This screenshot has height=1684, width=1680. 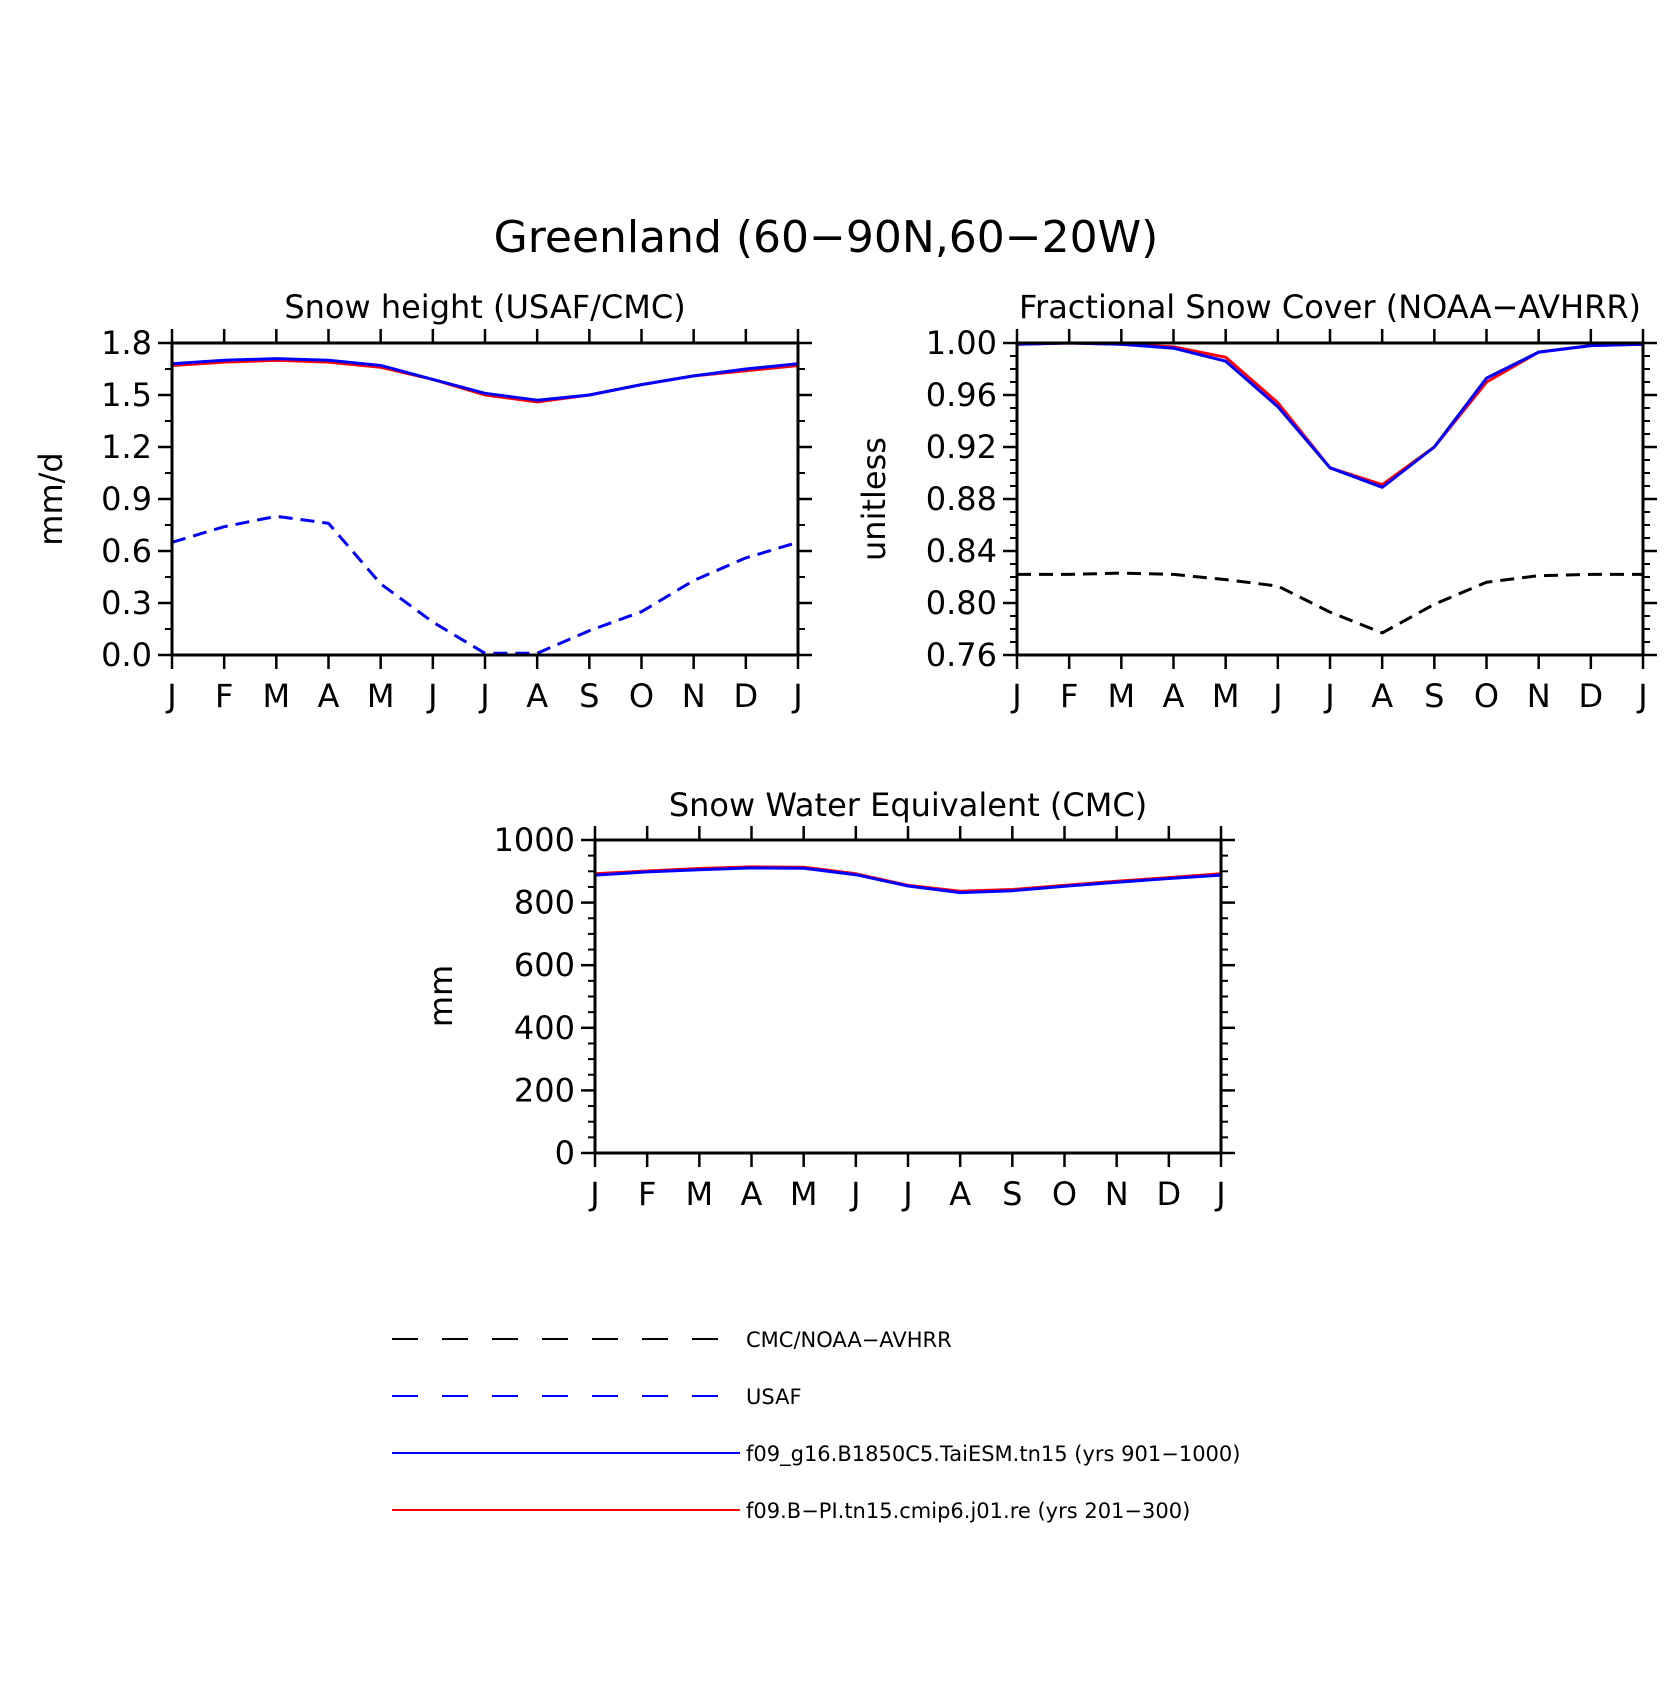 What do you see at coordinates (961, 499) in the screenshot?
I see `y-tick-label: 0.88` at bounding box center [961, 499].